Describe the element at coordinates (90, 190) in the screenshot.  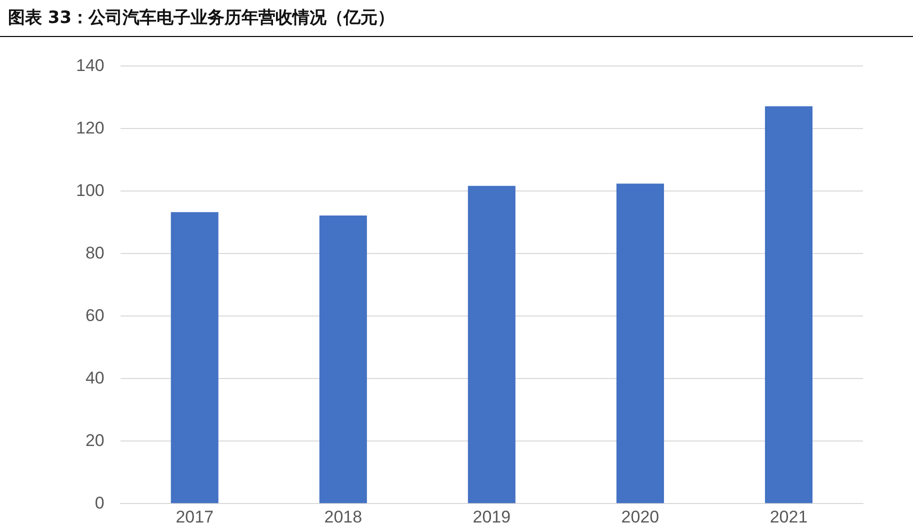
I see `y-tick-label: 100` at that location.